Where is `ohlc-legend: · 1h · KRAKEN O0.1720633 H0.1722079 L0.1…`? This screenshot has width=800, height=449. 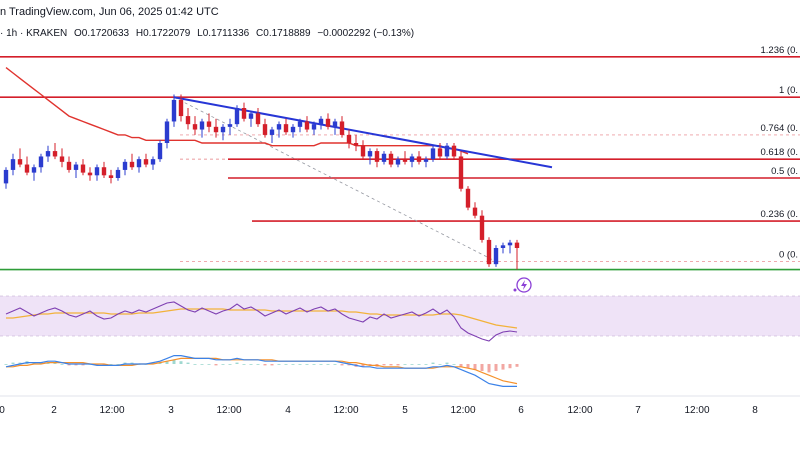 ohlc-legend: · 1h · KRAKEN O0.1720633 H0.1722079 L0.1… is located at coordinates (209, 33).